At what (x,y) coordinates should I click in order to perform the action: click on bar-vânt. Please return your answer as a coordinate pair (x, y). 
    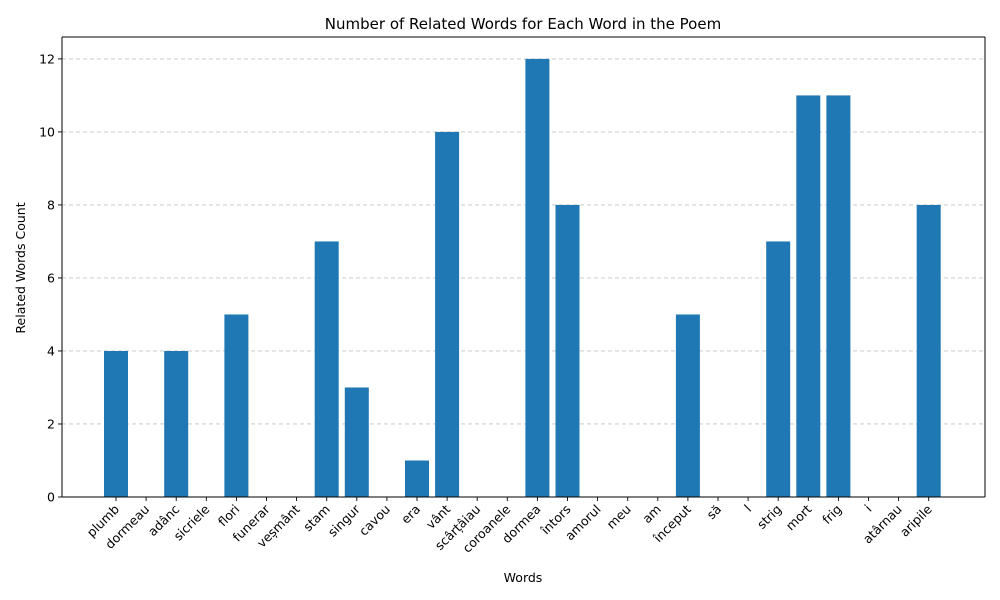
    Looking at the image, I should click on (447, 314).